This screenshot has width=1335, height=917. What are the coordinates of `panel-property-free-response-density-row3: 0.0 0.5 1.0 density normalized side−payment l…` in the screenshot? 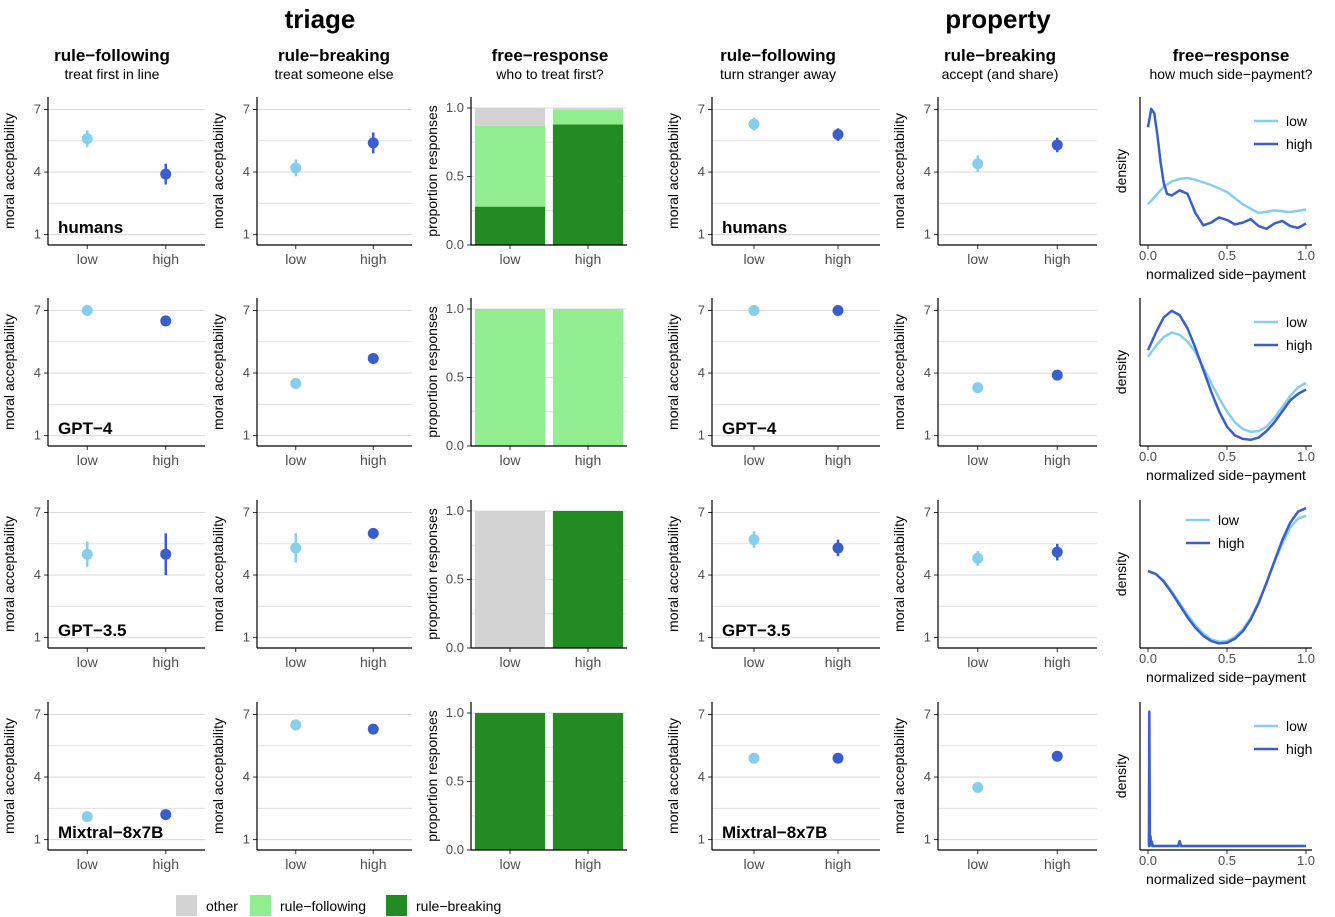 It's located at (1214, 794).